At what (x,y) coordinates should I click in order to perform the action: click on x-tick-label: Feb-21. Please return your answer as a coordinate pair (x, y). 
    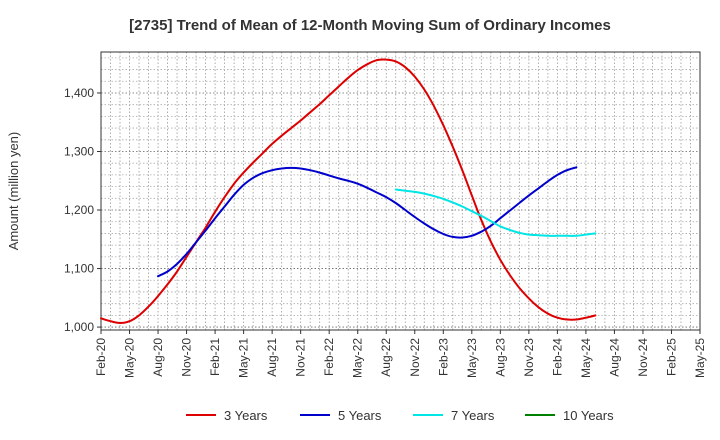
    Looking at the image, I should click on (215, 357).